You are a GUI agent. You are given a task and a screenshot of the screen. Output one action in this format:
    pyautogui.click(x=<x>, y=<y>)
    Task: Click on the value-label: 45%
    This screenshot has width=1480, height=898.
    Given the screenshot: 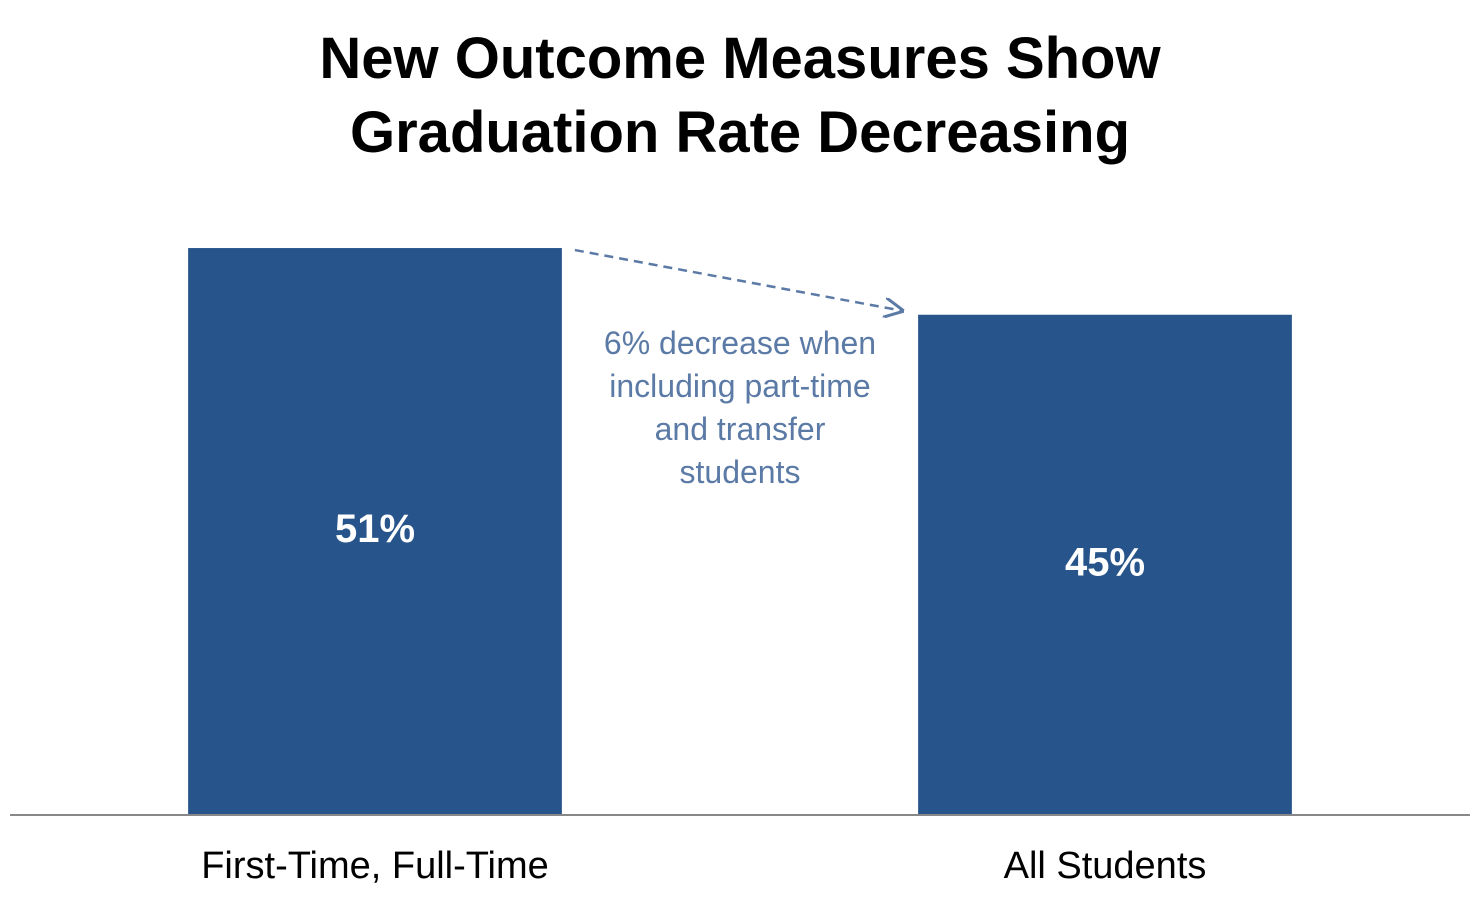 What is the action you would take?
    pyautogui.click(x=1105, y=562)
    